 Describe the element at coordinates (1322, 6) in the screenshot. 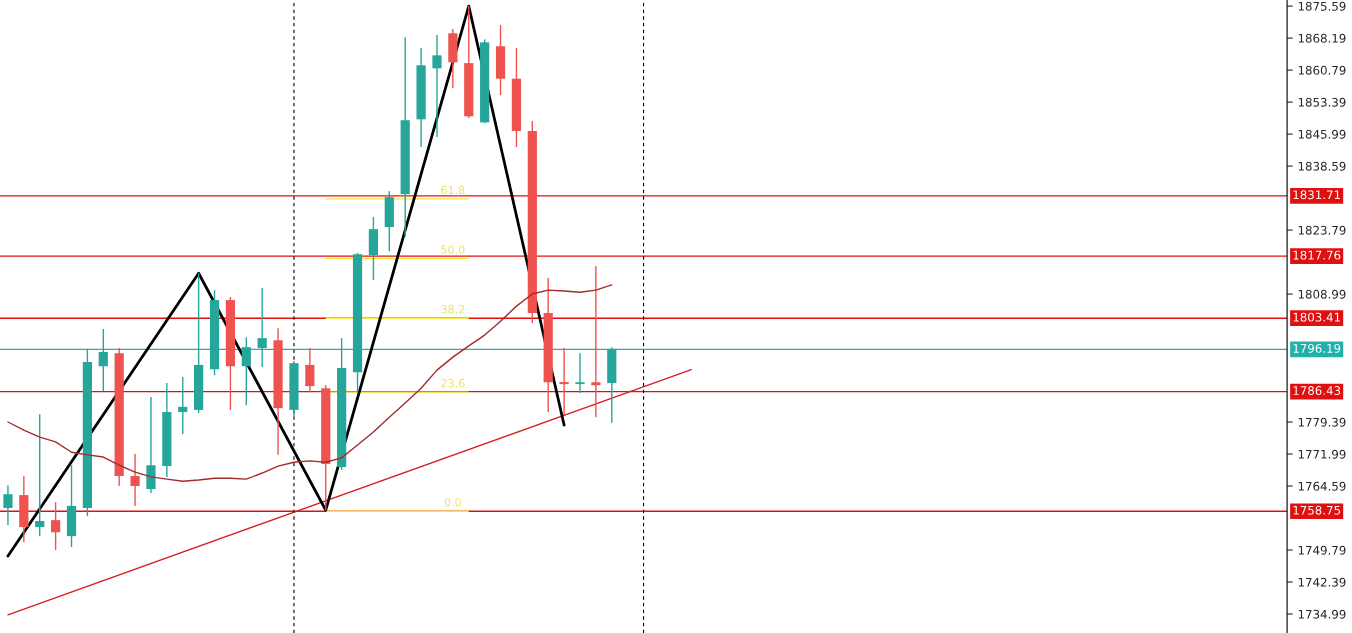

I see `y-tick-label: 1875.59` at that location.